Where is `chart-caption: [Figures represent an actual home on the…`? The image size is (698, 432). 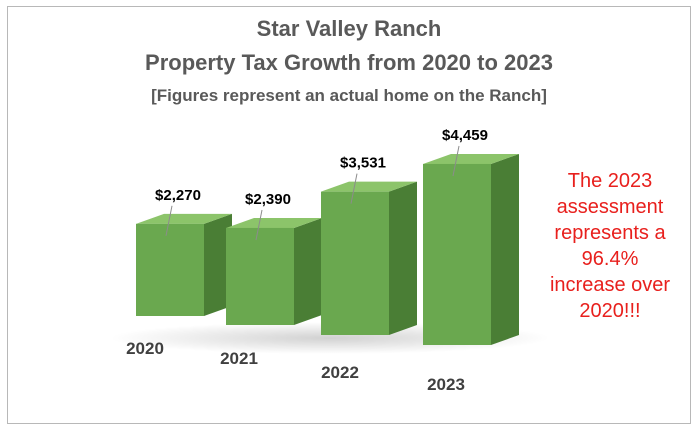 chart-caption: [Figures represent an actual home on the… is located at coordinates (349, 95).